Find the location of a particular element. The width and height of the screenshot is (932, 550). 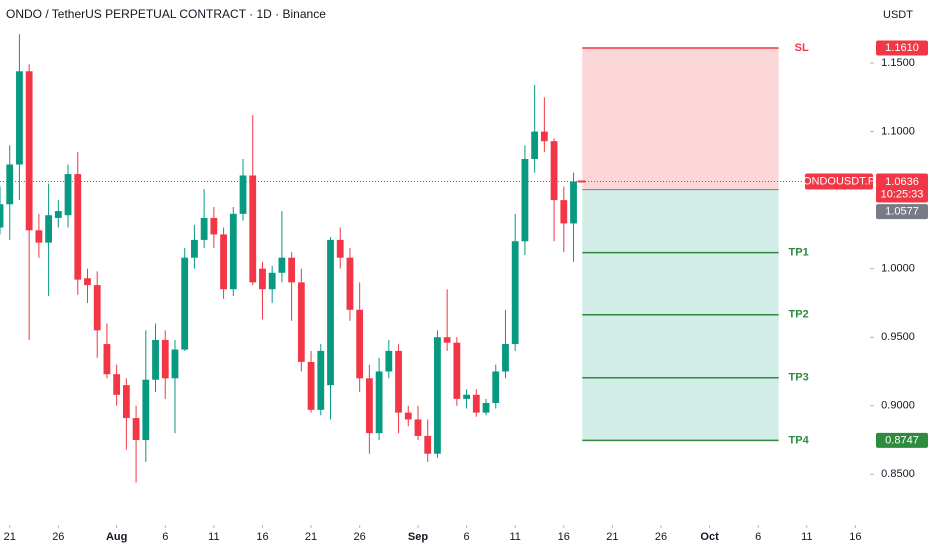

target-tag: 0.8747 is located at coordinates (902, 440).